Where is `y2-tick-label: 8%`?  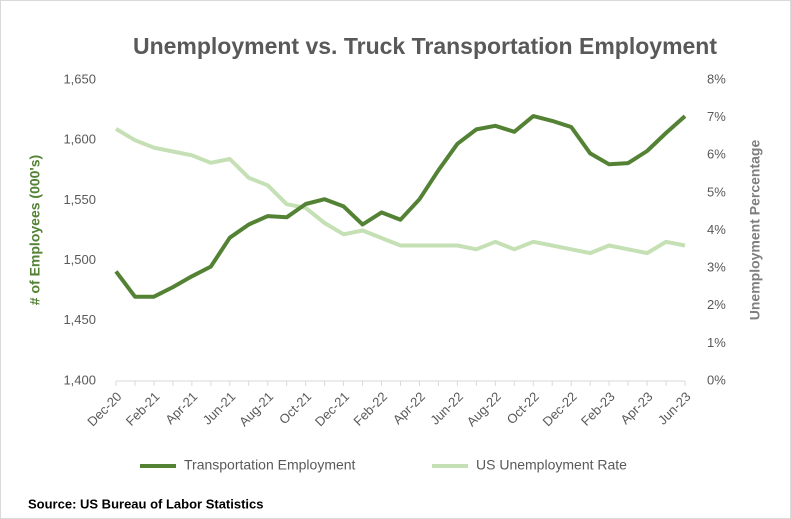 y2-tick-label: 8% is located at coordinates (716, 78).